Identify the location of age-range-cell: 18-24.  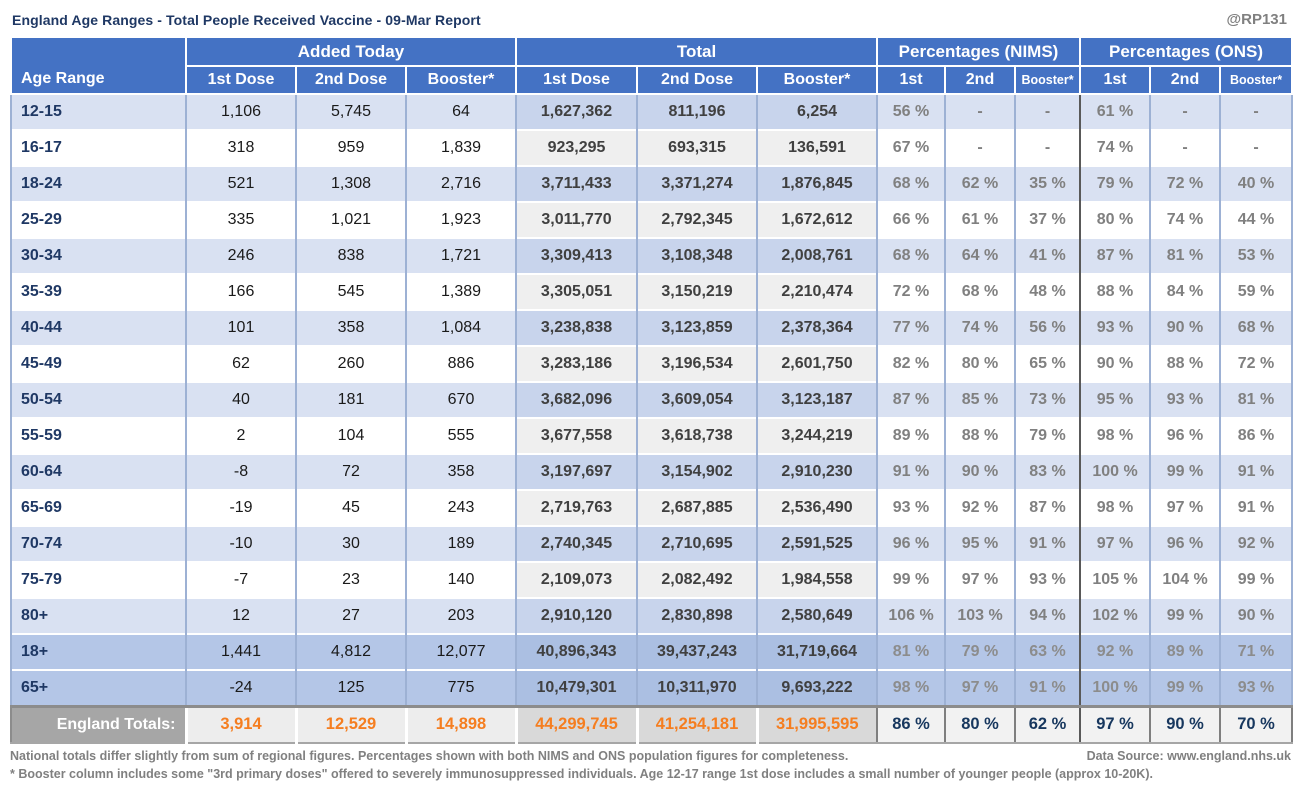
(98, 183).